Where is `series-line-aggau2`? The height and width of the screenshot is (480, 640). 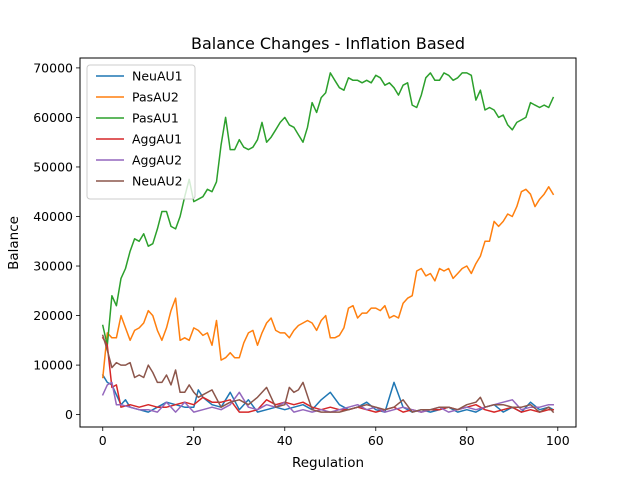 series-line-aggau2 is located at coordinates (327, 397).